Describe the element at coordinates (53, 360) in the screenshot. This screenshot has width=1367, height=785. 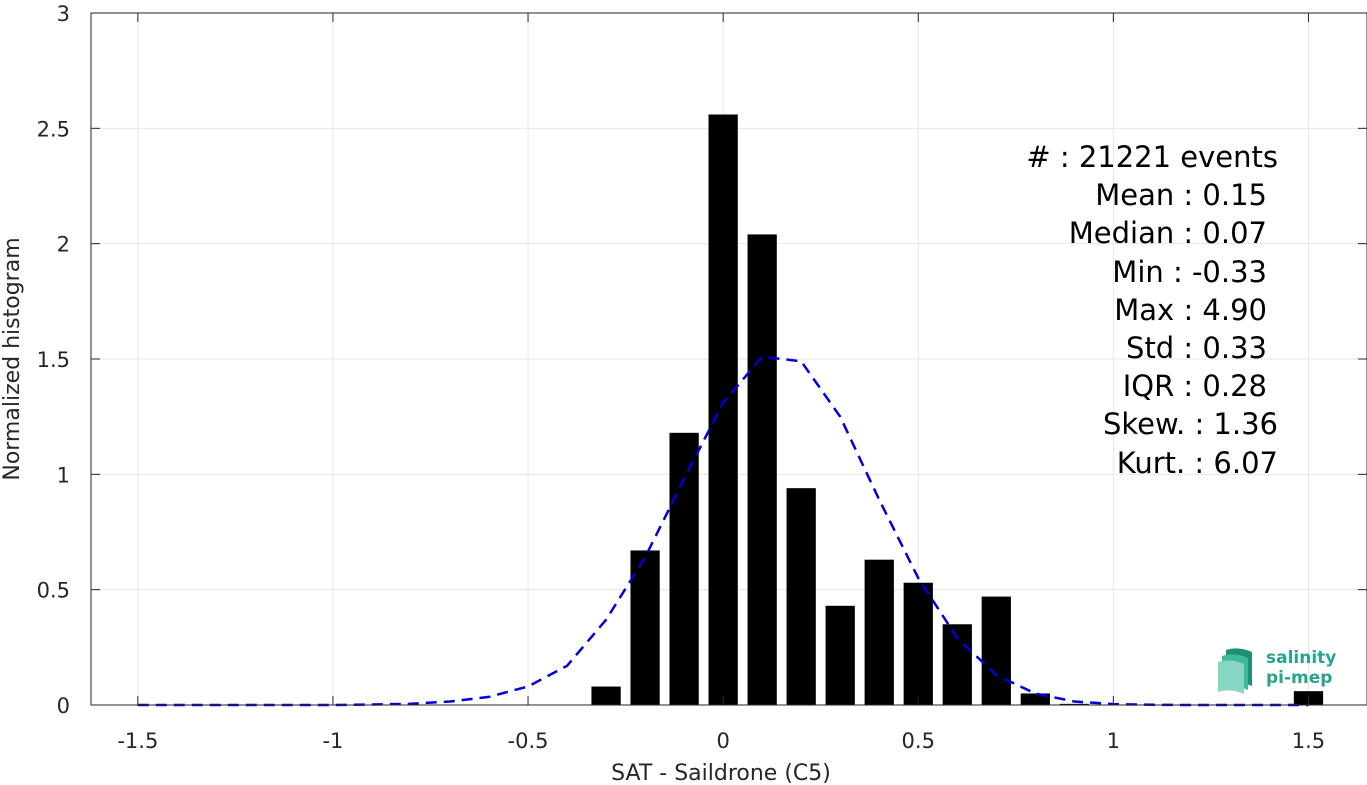
I see `y-tick-label: 1.5` at that location.